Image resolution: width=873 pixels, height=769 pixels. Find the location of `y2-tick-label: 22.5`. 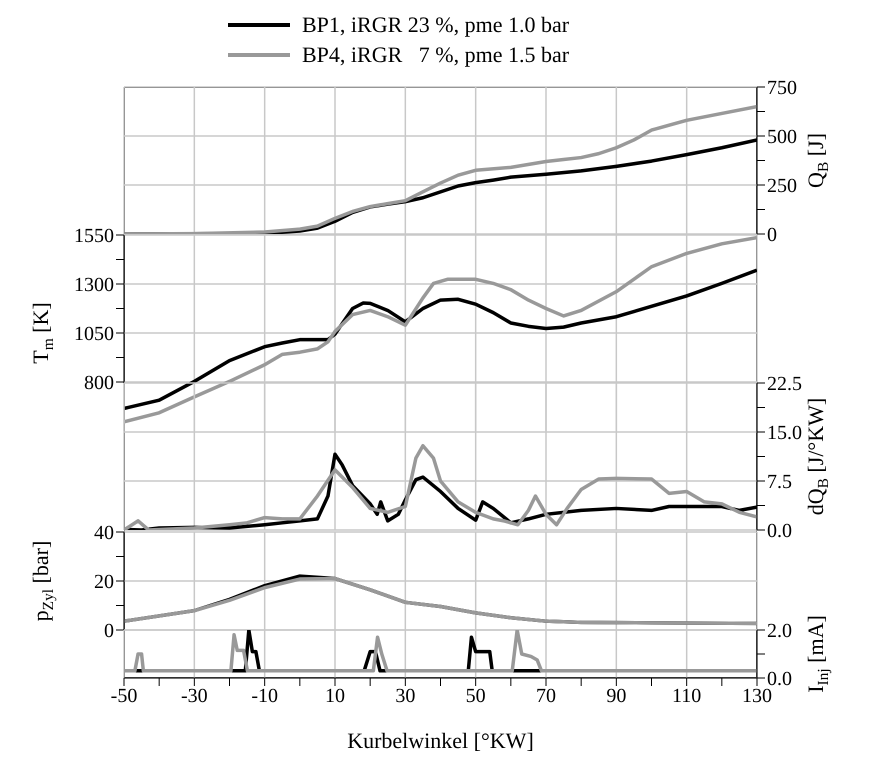

y2-tick-label: 22.5 is located at coordinates (784, 384).